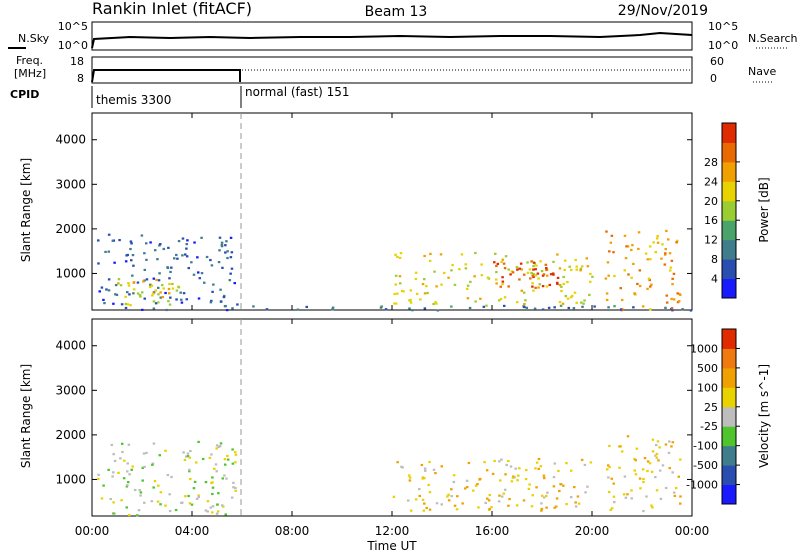 The height and width of the screenshot is (554, 800). What do you see at coordinates (166, 76) in the screenshot?
I see `freq-trace` at bounding box center [166, 76].